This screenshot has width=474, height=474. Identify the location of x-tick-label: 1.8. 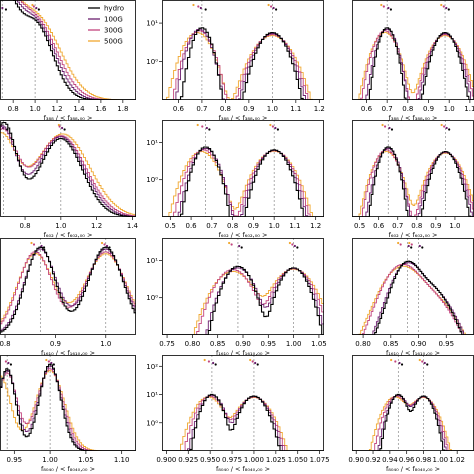
(122, 109).